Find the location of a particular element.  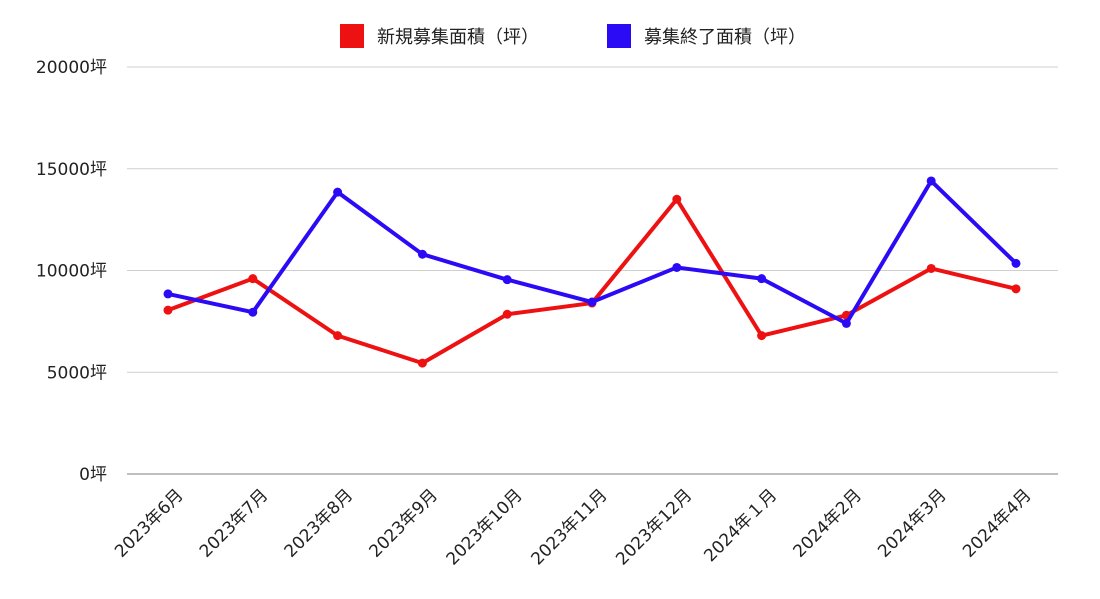

y-tick-label: 0坪 is located at coordinates (93, 475).